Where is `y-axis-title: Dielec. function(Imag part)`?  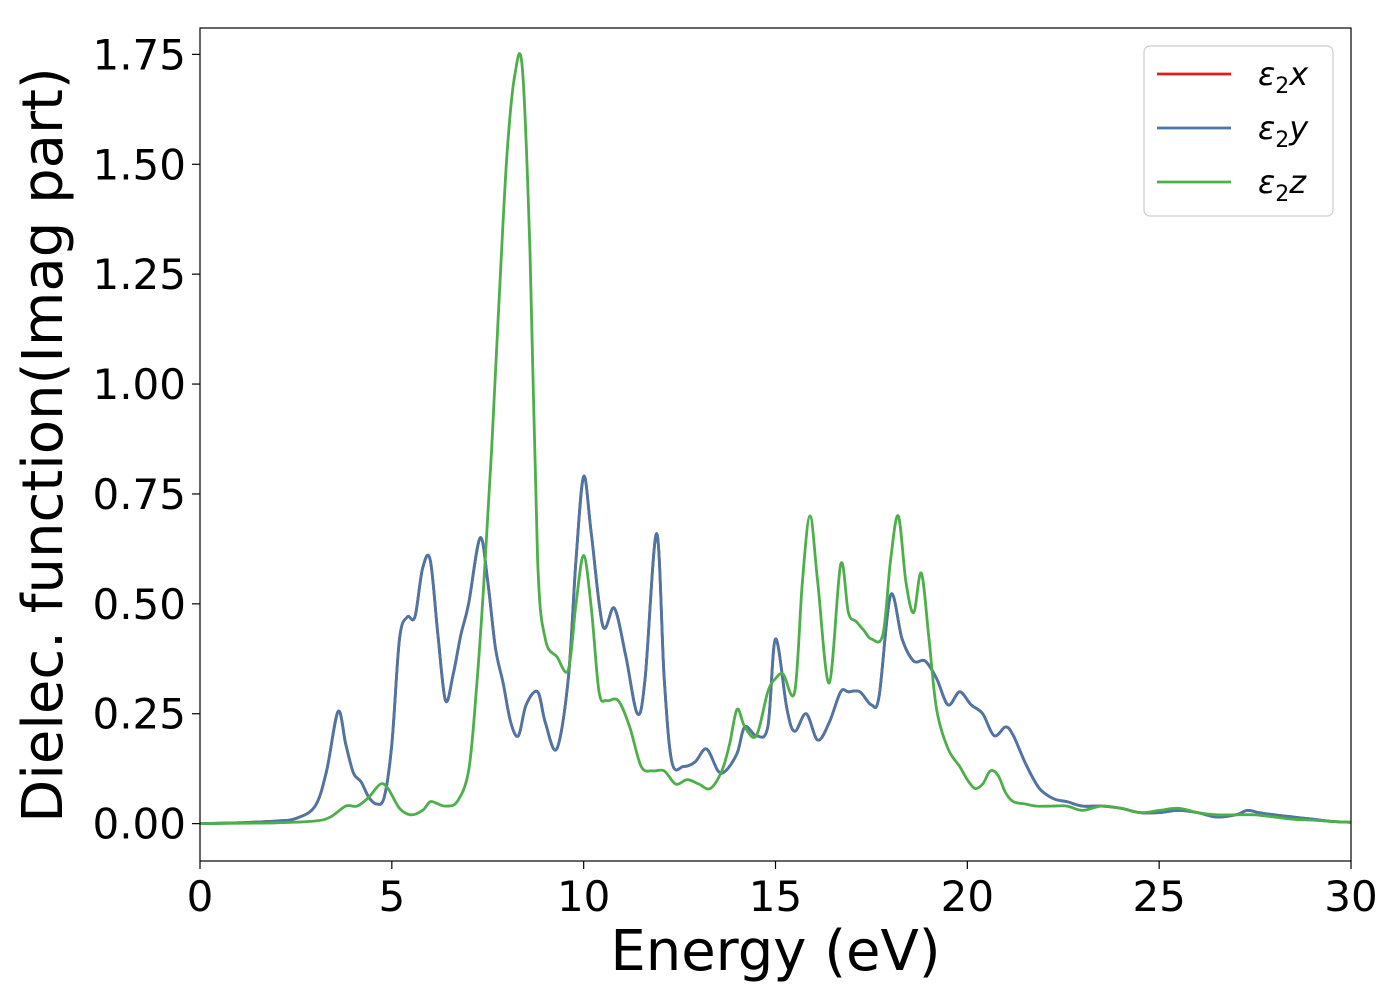 y-axis-title: Dielec. function(Imag part) is located at coordinates (43, 445).